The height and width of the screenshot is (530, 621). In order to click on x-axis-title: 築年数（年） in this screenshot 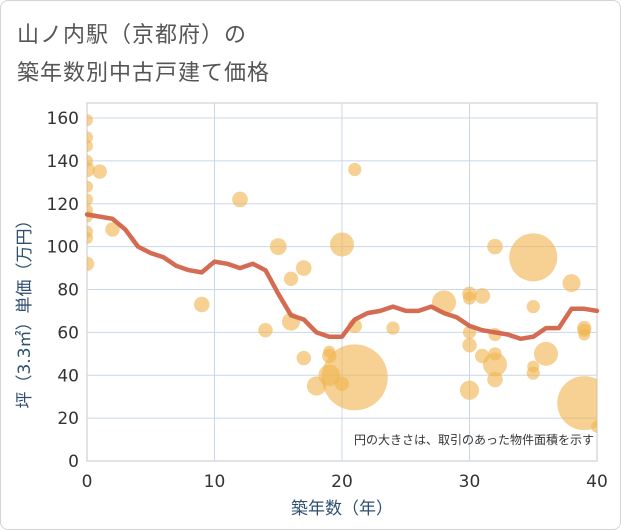, I will do `click(342, 509)`.